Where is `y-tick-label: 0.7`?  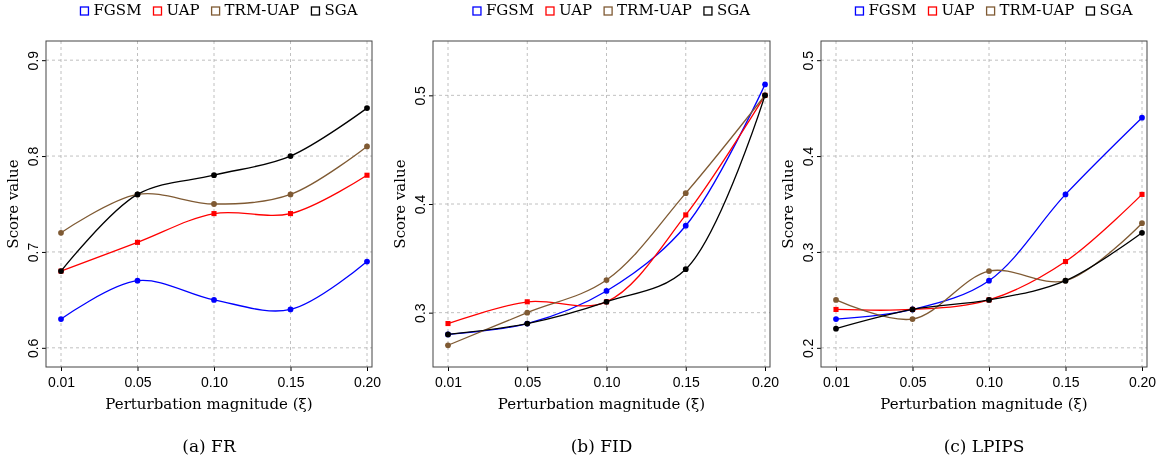
y-tick-label: 0.7 is located at coordinates (33, 252).